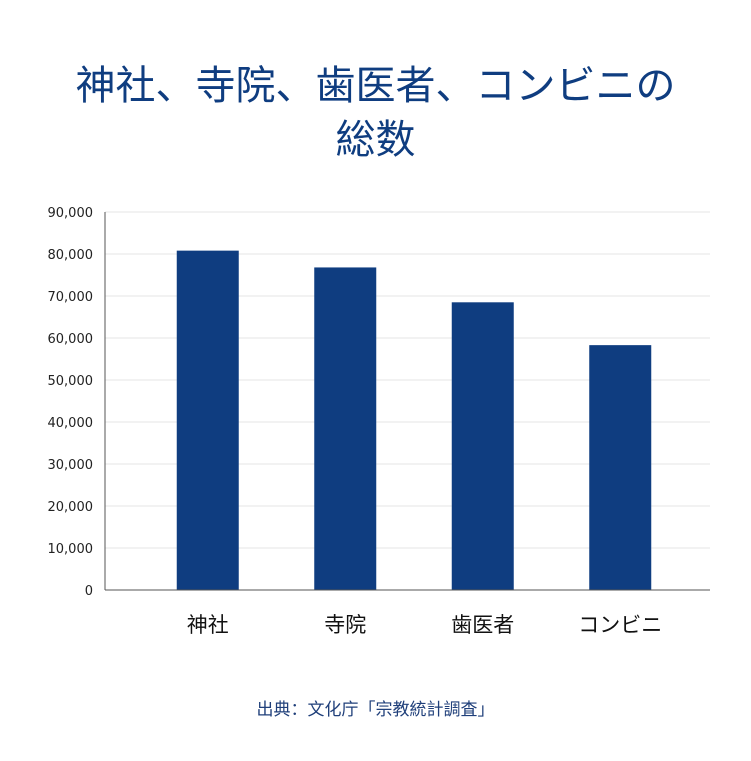 Image resolution: width=751 pixels, height=761 pixels. What do you see at coordinates (71, 213) in the screenshot?
I see `y-tick-label: 90,000` at bounding box center [71, 213].